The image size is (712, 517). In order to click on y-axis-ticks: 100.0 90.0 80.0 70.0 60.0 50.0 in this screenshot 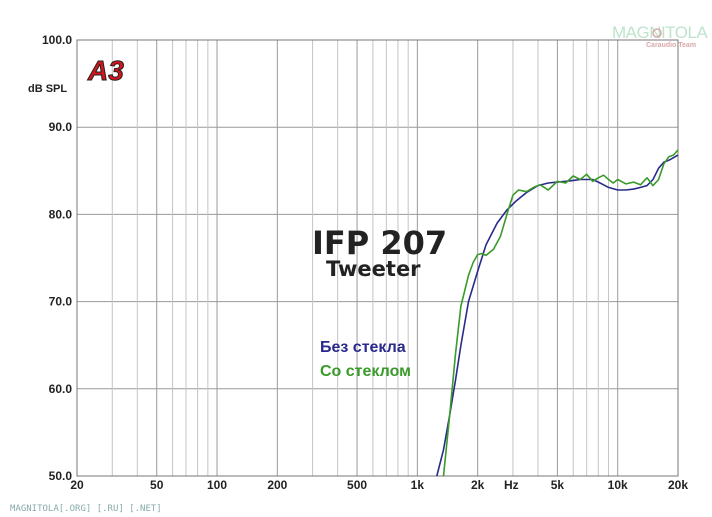, I will do `click(57, 258)`.